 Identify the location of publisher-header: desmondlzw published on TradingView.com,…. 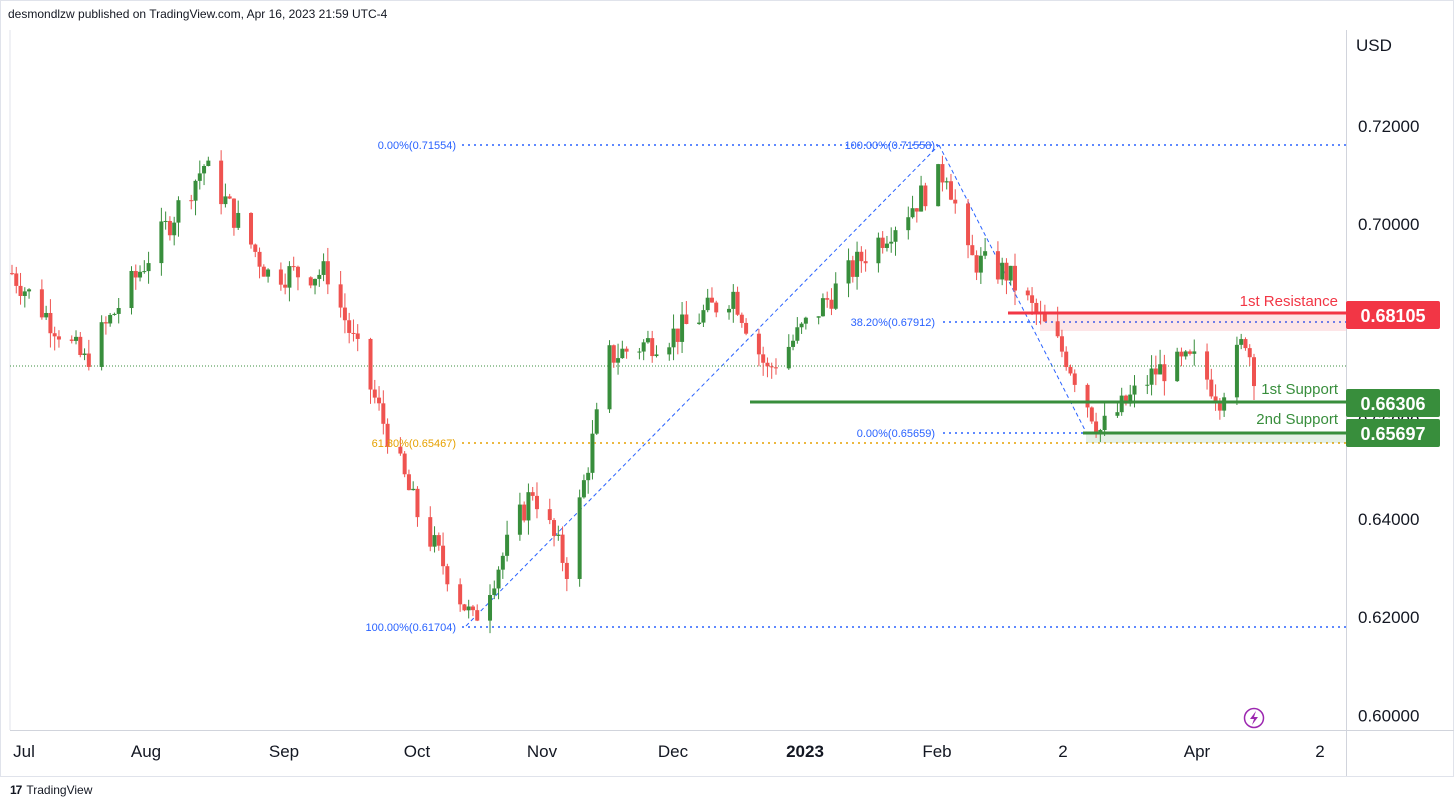
(198, 14).